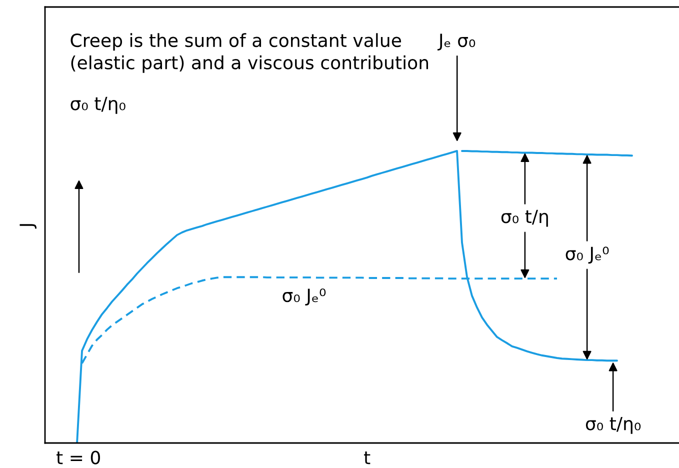 Image resolution: width=679 pixels, height=468 pixels. What do you see at coordinates (524, 218) in the screenshot?
I see `annotation: σ₀ t/η` at bounding box center [524, 218].